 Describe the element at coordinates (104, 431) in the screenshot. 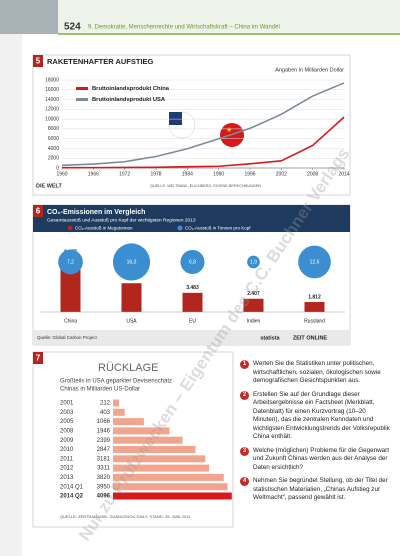

I see `value-label: 1946` at that location.